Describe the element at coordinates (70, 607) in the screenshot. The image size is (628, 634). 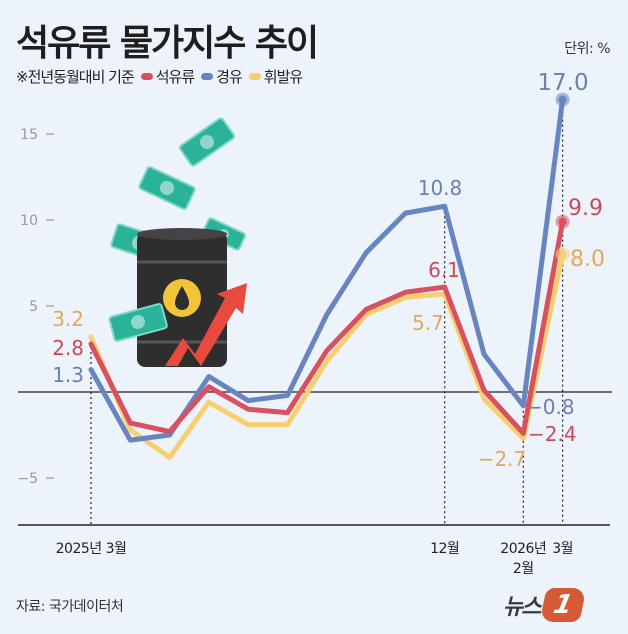
I see `source-note: 자료: 국가데이터처` at that location.